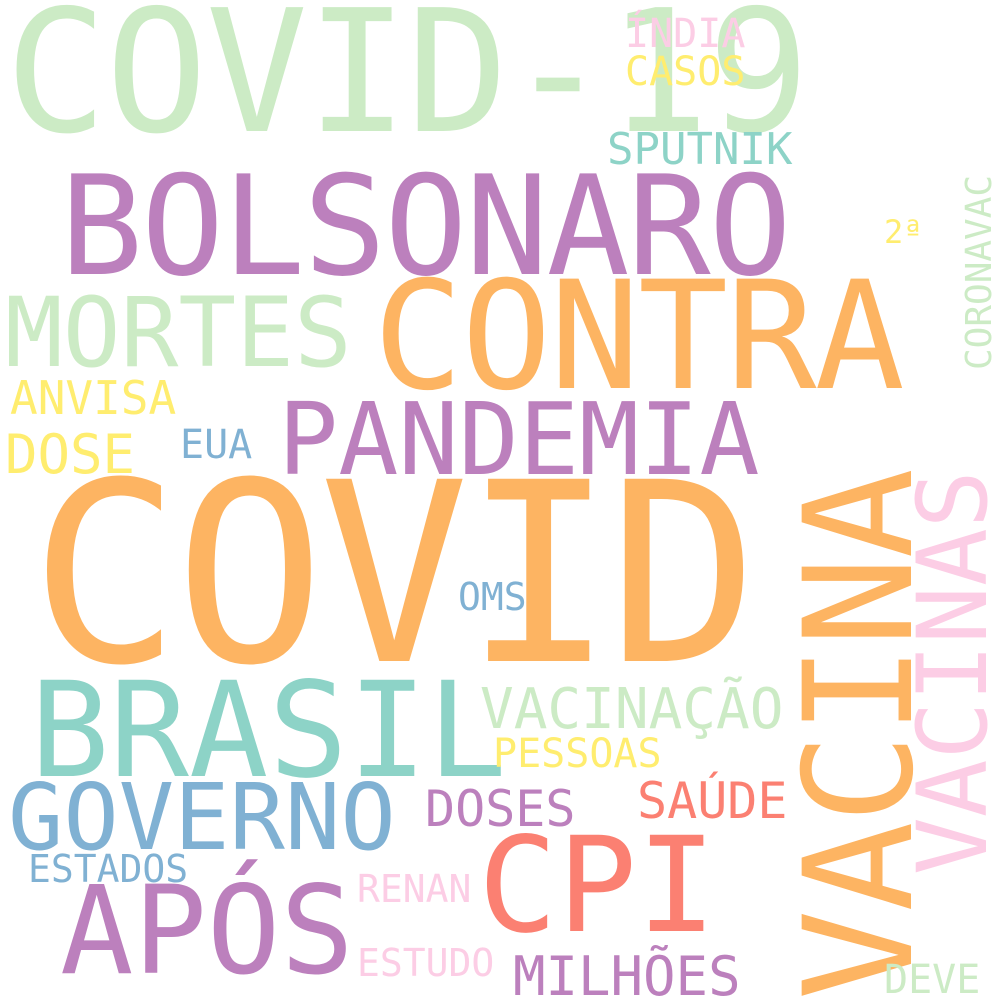 Image resolution: width=1000 pixels, height=1000 pixels. Describe the element at coordinates (627, 972) in the screenshot. I see `word-milhoes: MILHÕES` at that location.